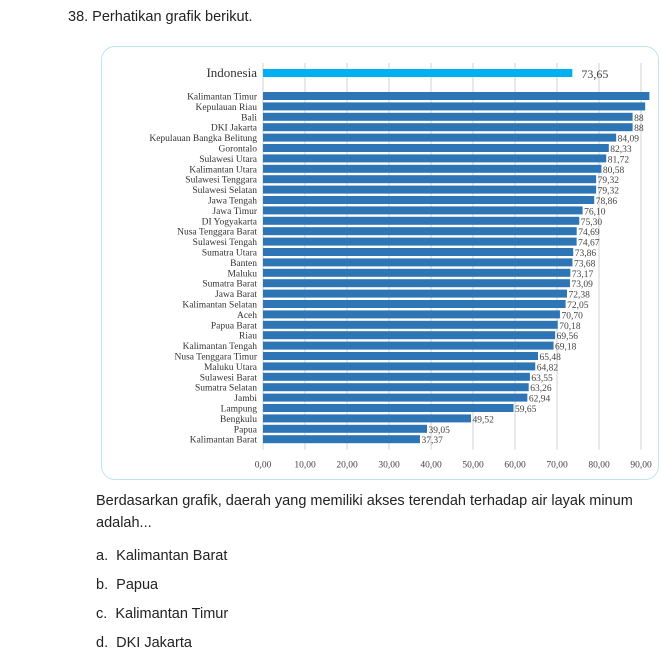 The width and height of the screenshot is (661, 653). I want to click on x-tick-label: 60,00, so click(515, 466).